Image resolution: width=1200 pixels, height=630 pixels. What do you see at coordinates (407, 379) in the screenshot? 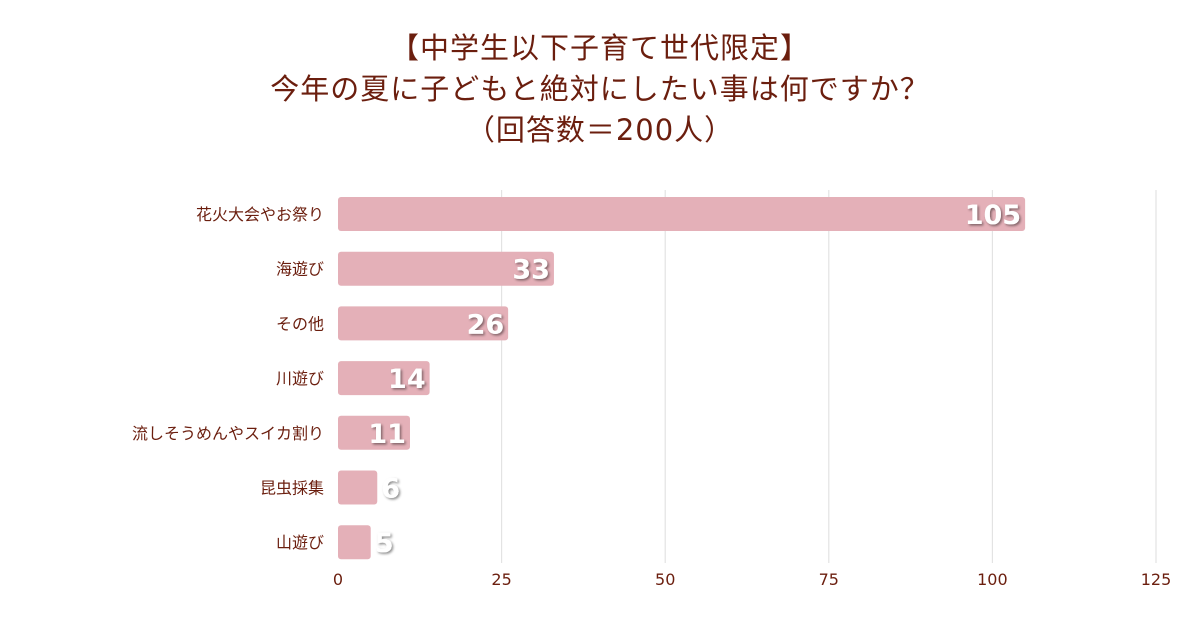
I see `value-label-3: 14` at bounding box center [407, 379].